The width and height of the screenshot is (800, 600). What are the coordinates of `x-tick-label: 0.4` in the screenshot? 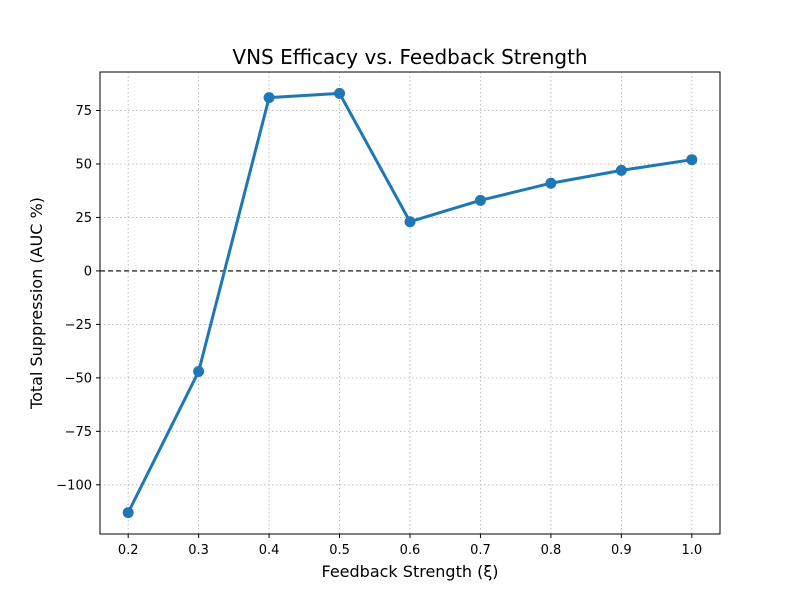 It's located at (269, 550).